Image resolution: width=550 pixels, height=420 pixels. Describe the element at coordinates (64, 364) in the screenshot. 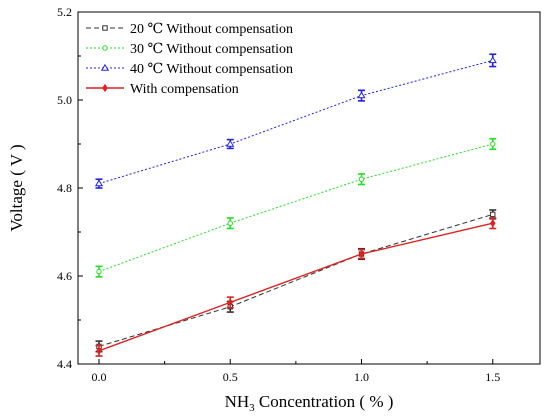

I see `y-tick-label: 4.4` at that location.